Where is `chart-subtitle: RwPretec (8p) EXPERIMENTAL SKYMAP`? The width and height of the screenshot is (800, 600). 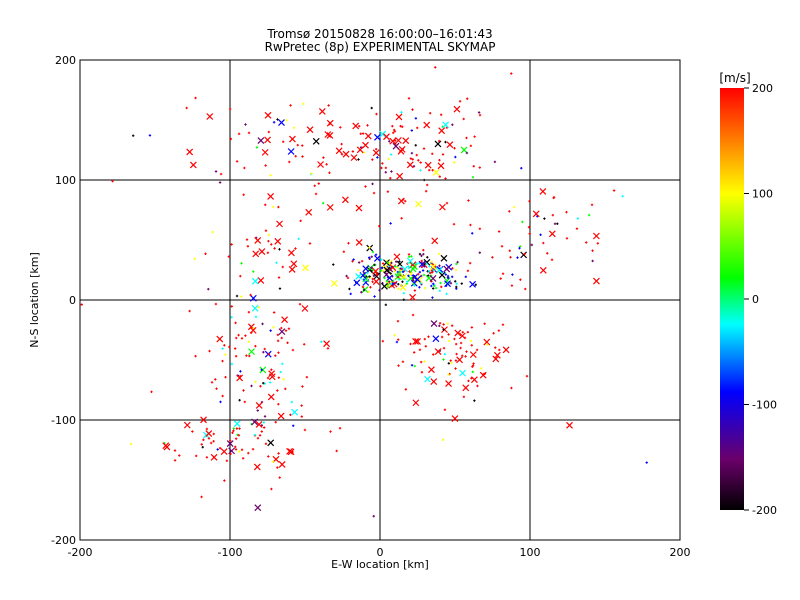
chart-subtitle: RwPretec (8p) EXPERIMENTAL SKYMAP is located at coordinates (380, 47).